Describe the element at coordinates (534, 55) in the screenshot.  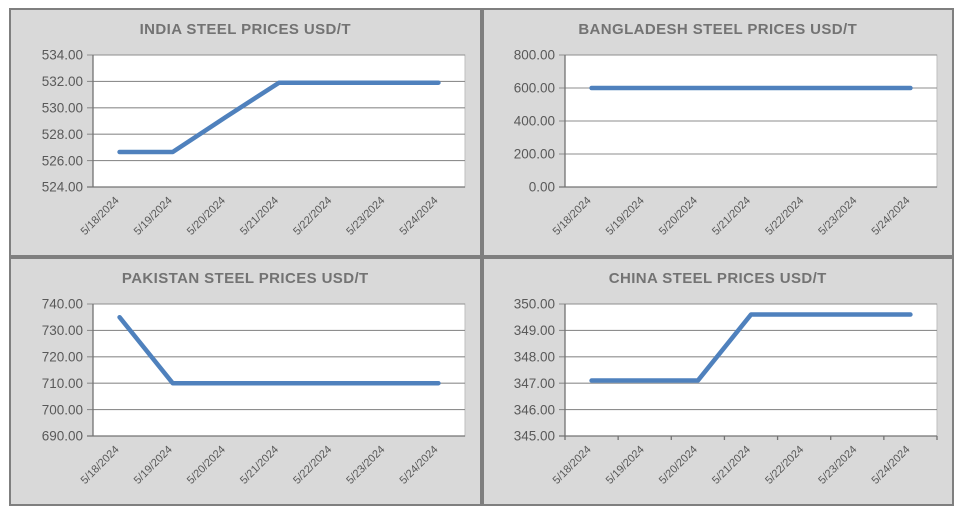
I see `y-tick-label: 800.00` at that location.